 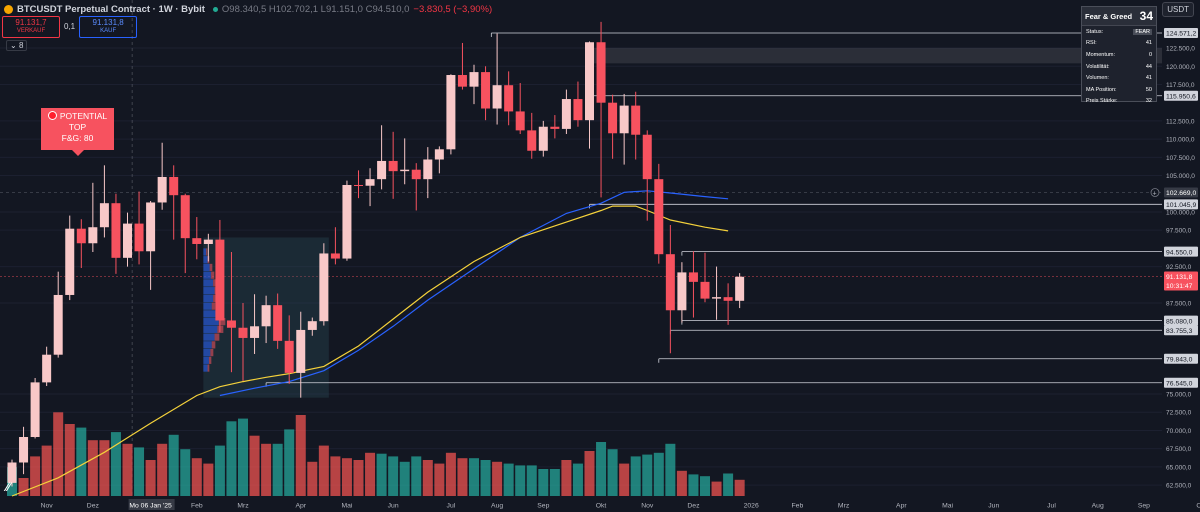 What do you see at coordinates (1101, 89) in the screenshot?
I see `fg-label: MA Position:` at bounding box center [1101, 89].